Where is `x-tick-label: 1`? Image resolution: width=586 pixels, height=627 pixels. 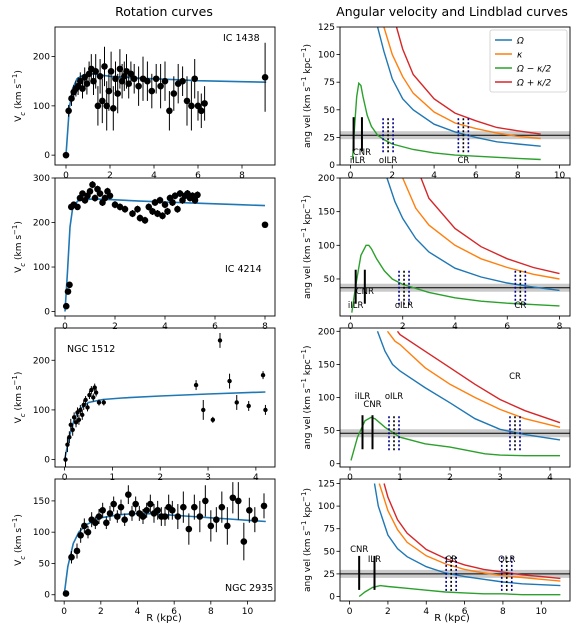
x-tick-label: 1 is located at coordinates (400, 478).